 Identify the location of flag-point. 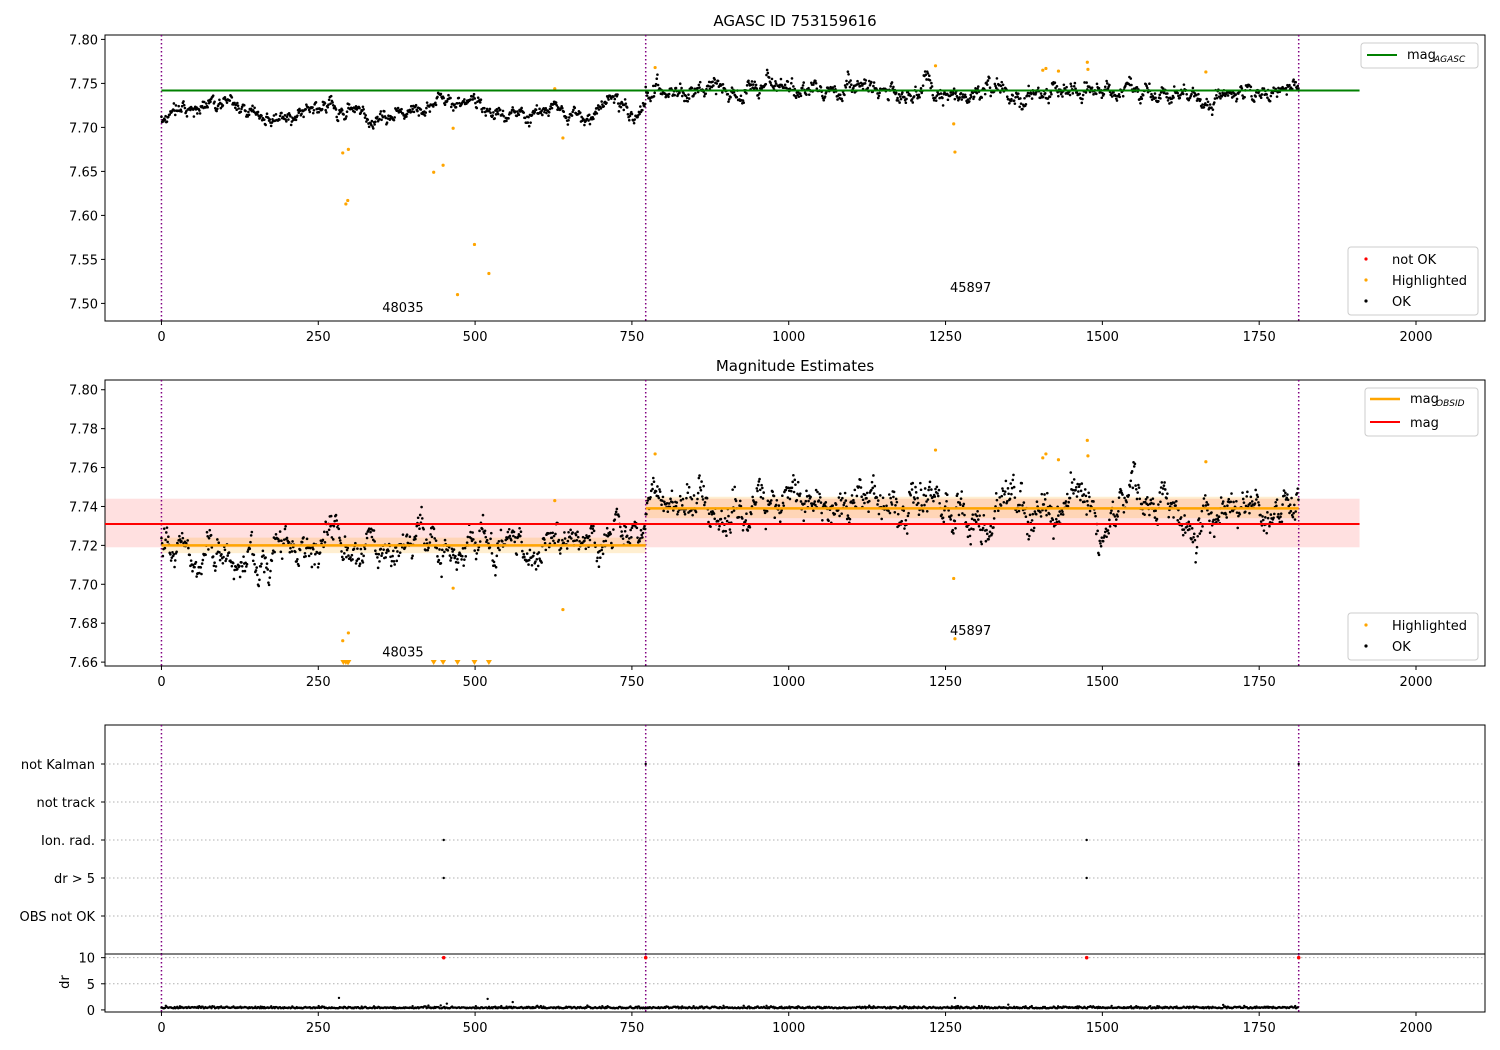
(1086, 878).